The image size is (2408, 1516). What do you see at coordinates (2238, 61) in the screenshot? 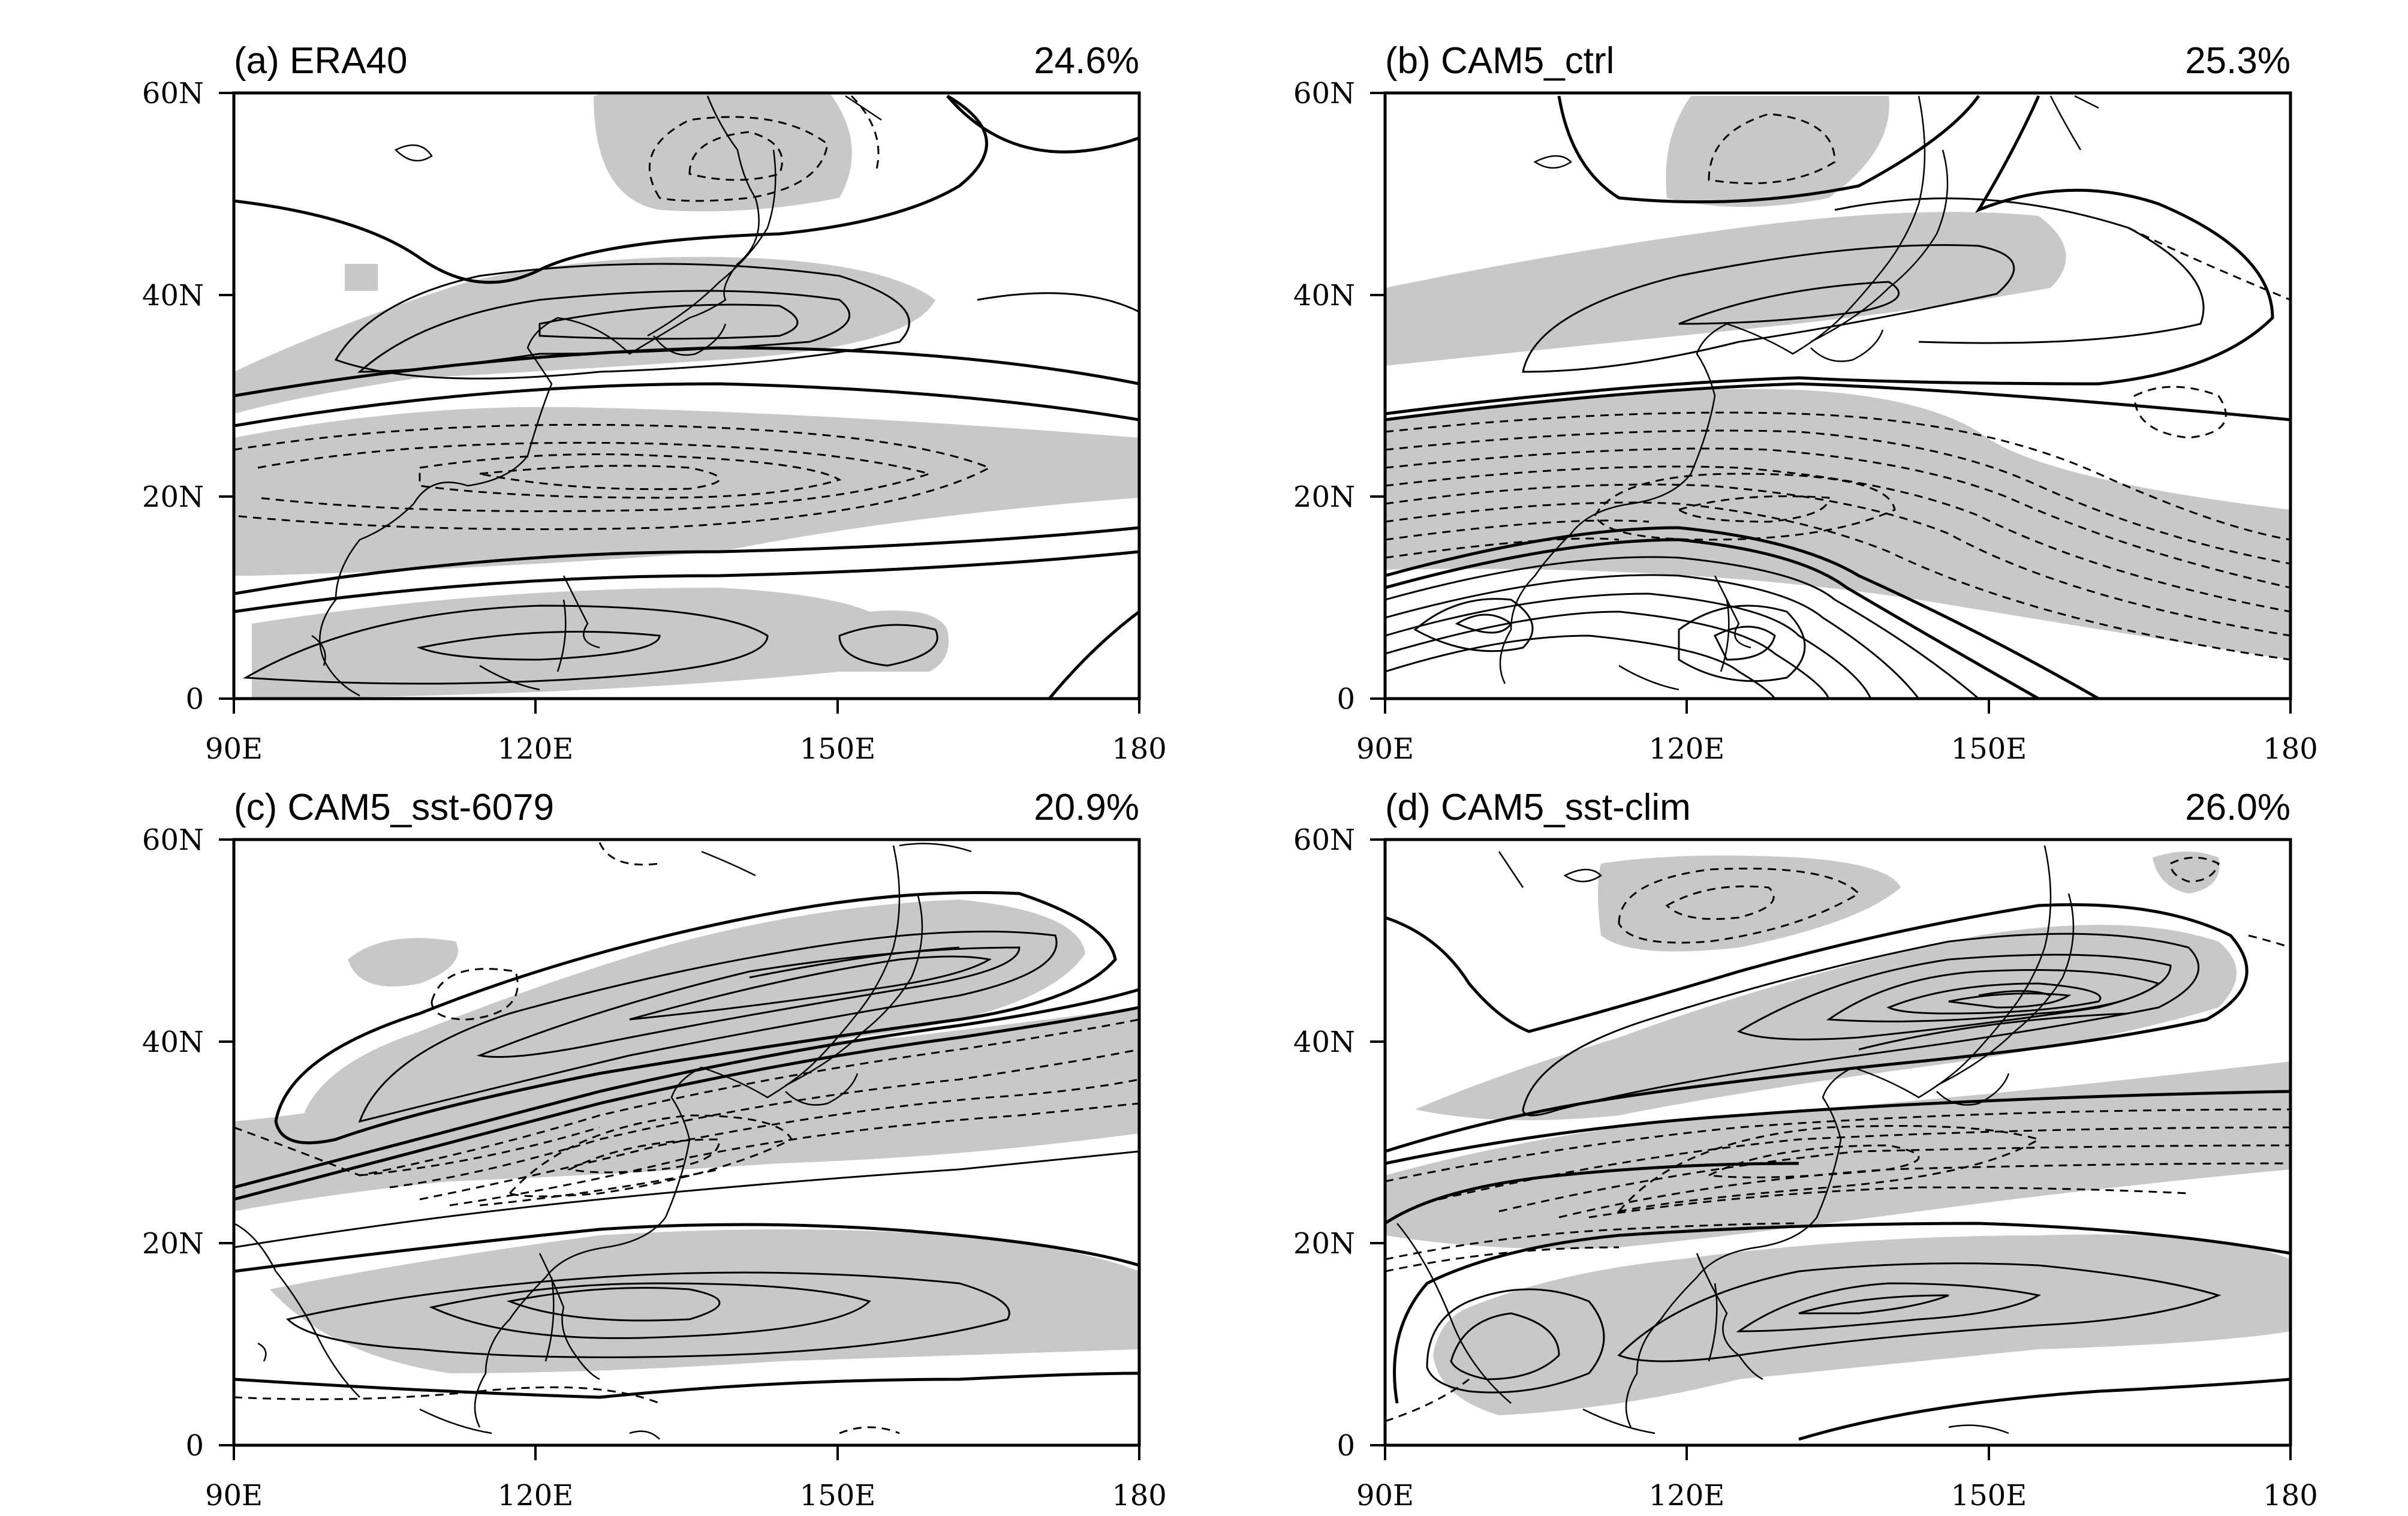
I see `panel-b-percent: 25.3%` at bounding box center [2238, 61].